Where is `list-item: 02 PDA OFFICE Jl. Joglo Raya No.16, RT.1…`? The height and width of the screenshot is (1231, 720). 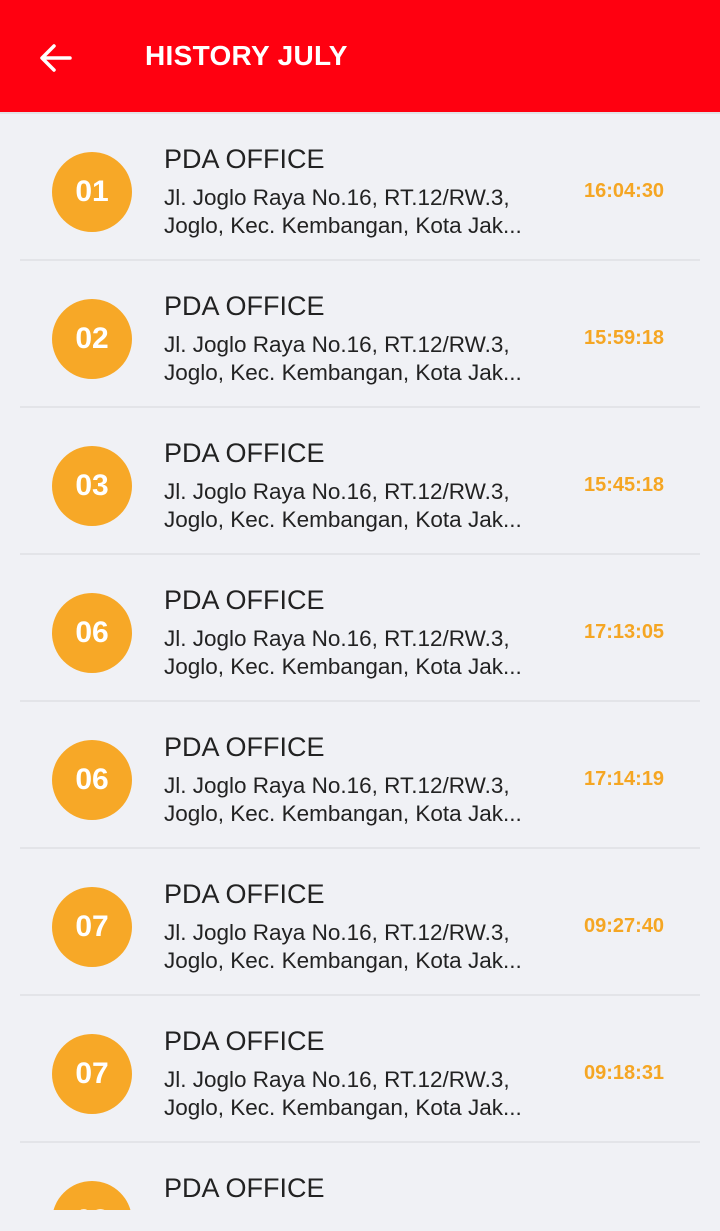 list-item: 02 PDA OFFICE Jl. Joglo Raya No.16, RT.1… is located at coordinates (360, 334).